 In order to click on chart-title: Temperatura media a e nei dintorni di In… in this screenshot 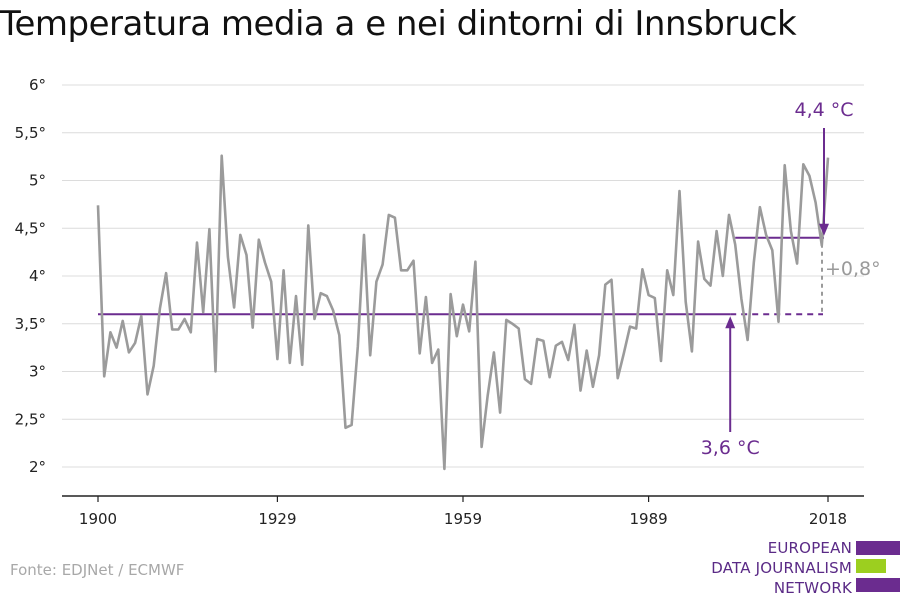, I will do `click(398, 24)`.